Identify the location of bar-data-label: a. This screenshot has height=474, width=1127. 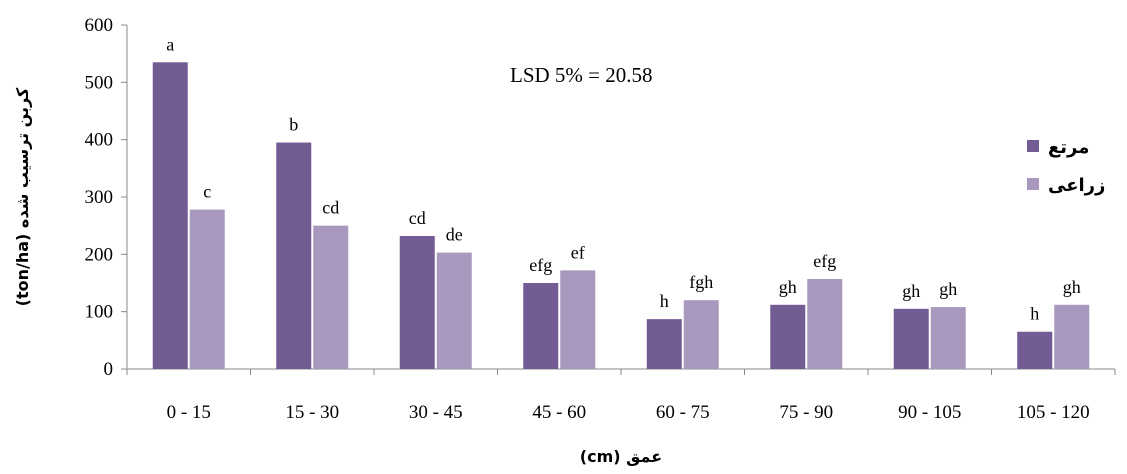
(170, 44).